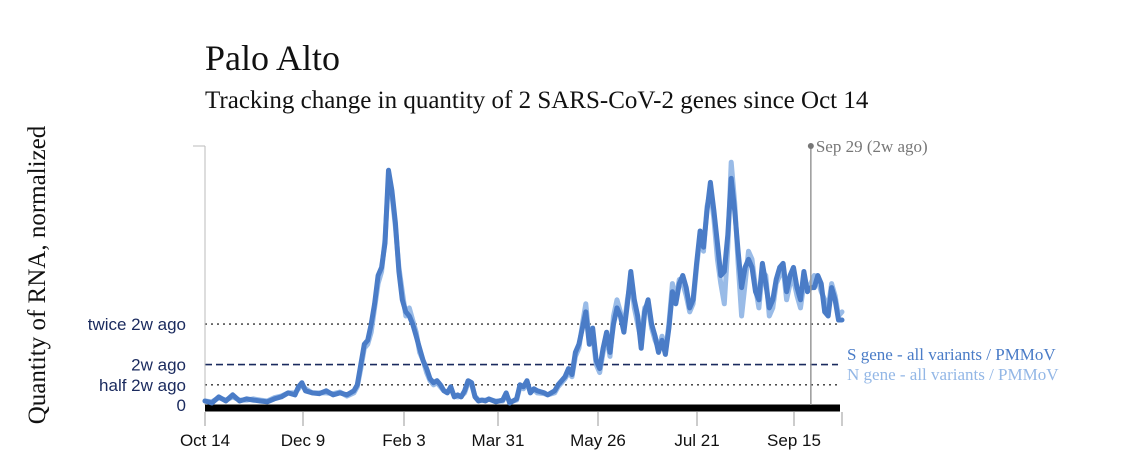 This screenshot has width=1130, height=464. What do you see at coordinates (272, 58) in the screenshot?
I see `chart-title: Palo Alto` at bounding box center [272, 58].